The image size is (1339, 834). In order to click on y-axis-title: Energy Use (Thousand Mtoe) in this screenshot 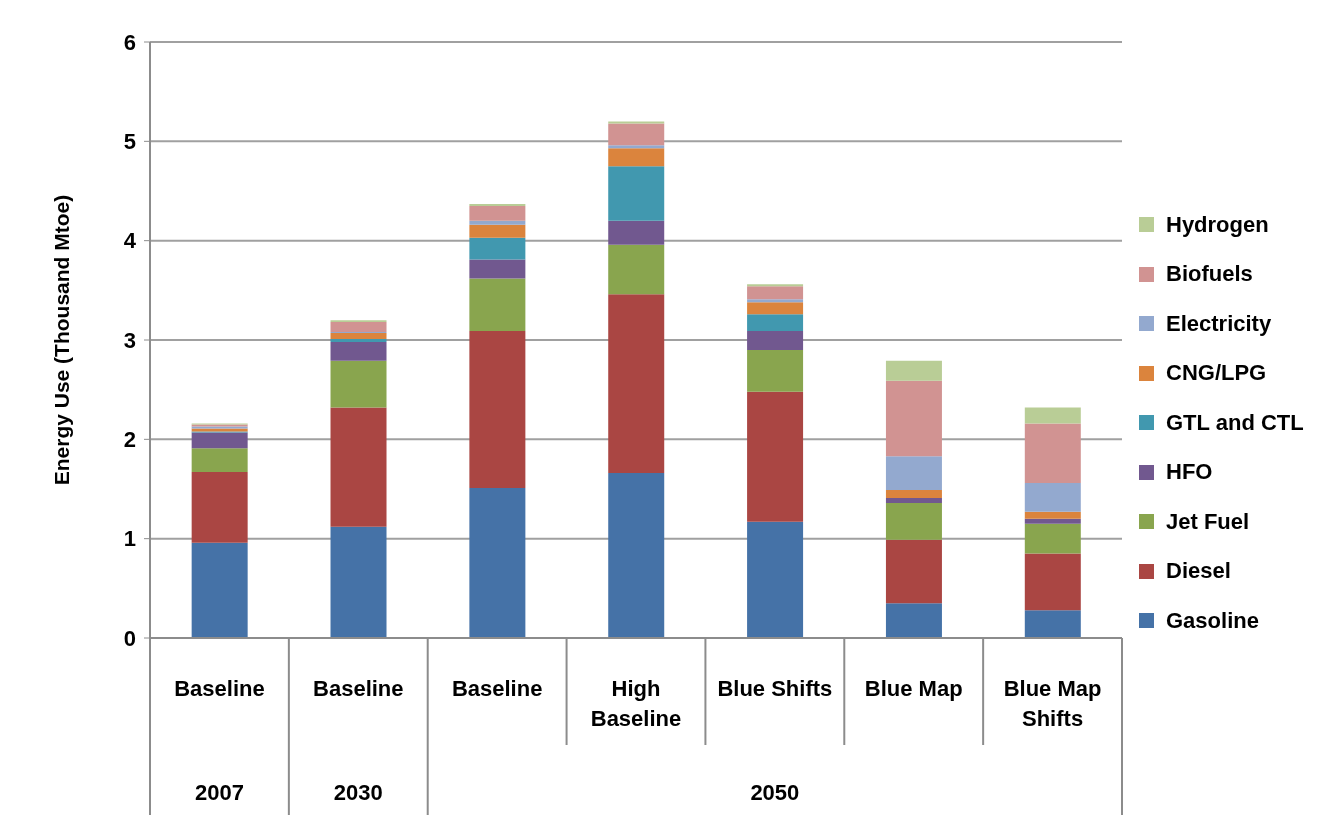, I will do `click(62, 340)`.